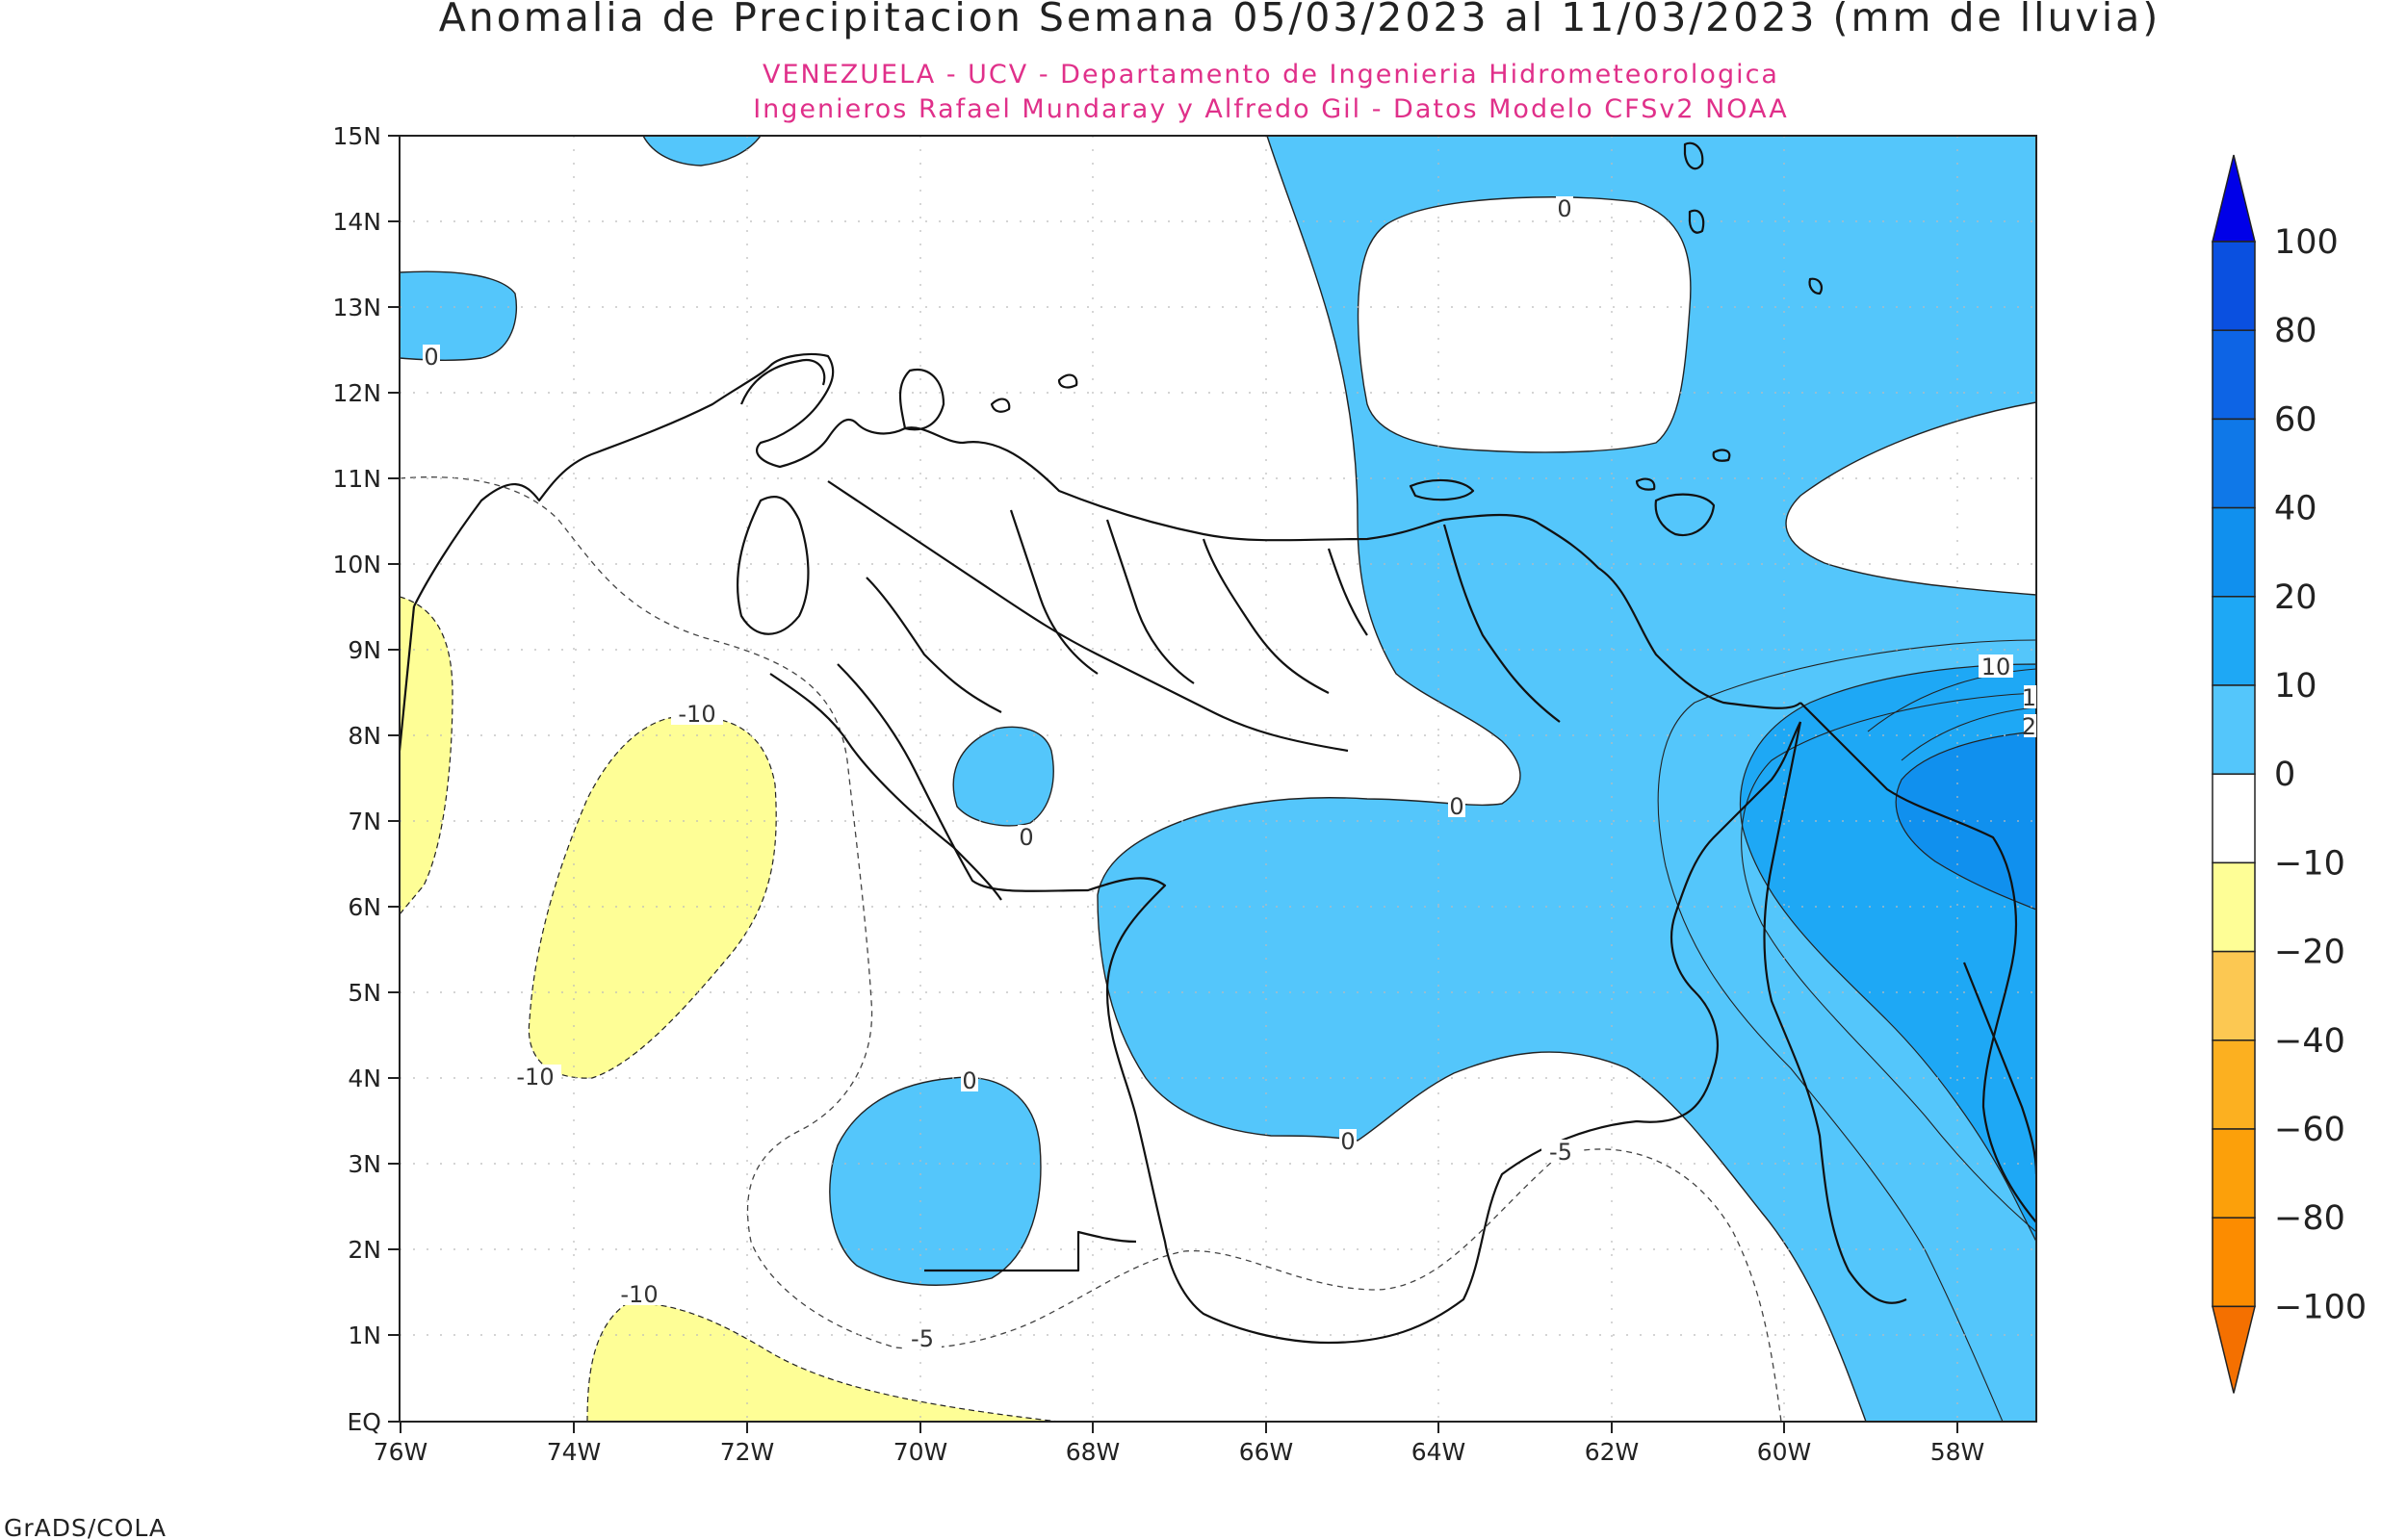 This screenshot has width=2407, height=1540. Describe the element at coordinates (364, 1164) in the screenshot. I see `lat-tick-label: 3N` at that location.